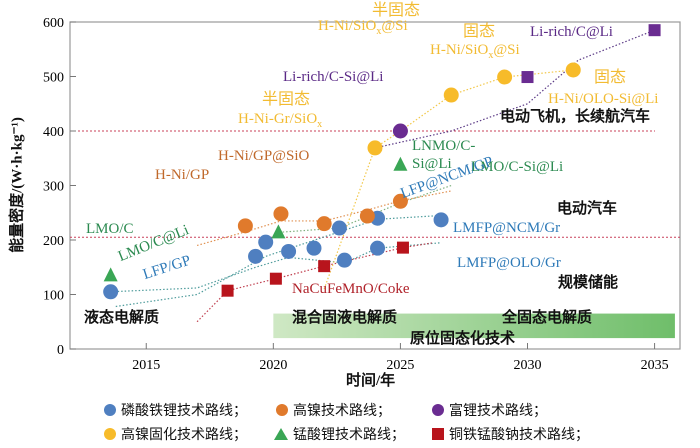  I want to click on legend-item-hni-solid: 高镍固化技术路线；, so click(175, 434).